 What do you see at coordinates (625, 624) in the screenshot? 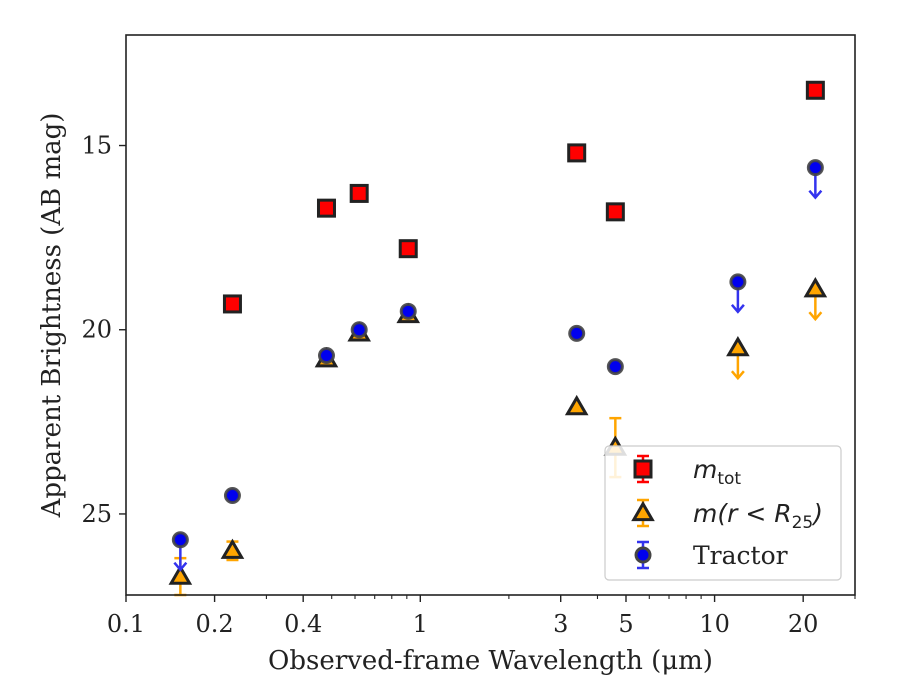
I see `x-tick-label: 5` at bounding box center [625, 624].